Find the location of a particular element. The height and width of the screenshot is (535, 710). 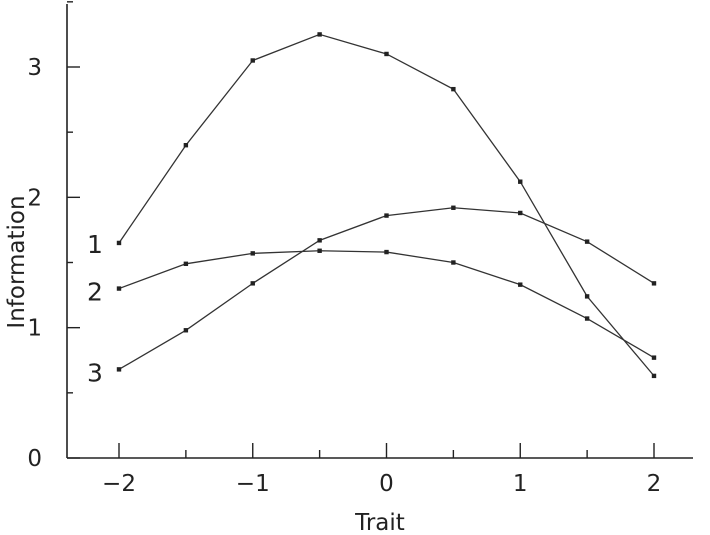

x-tick-label: 0 is located at coordinates (386, 484).